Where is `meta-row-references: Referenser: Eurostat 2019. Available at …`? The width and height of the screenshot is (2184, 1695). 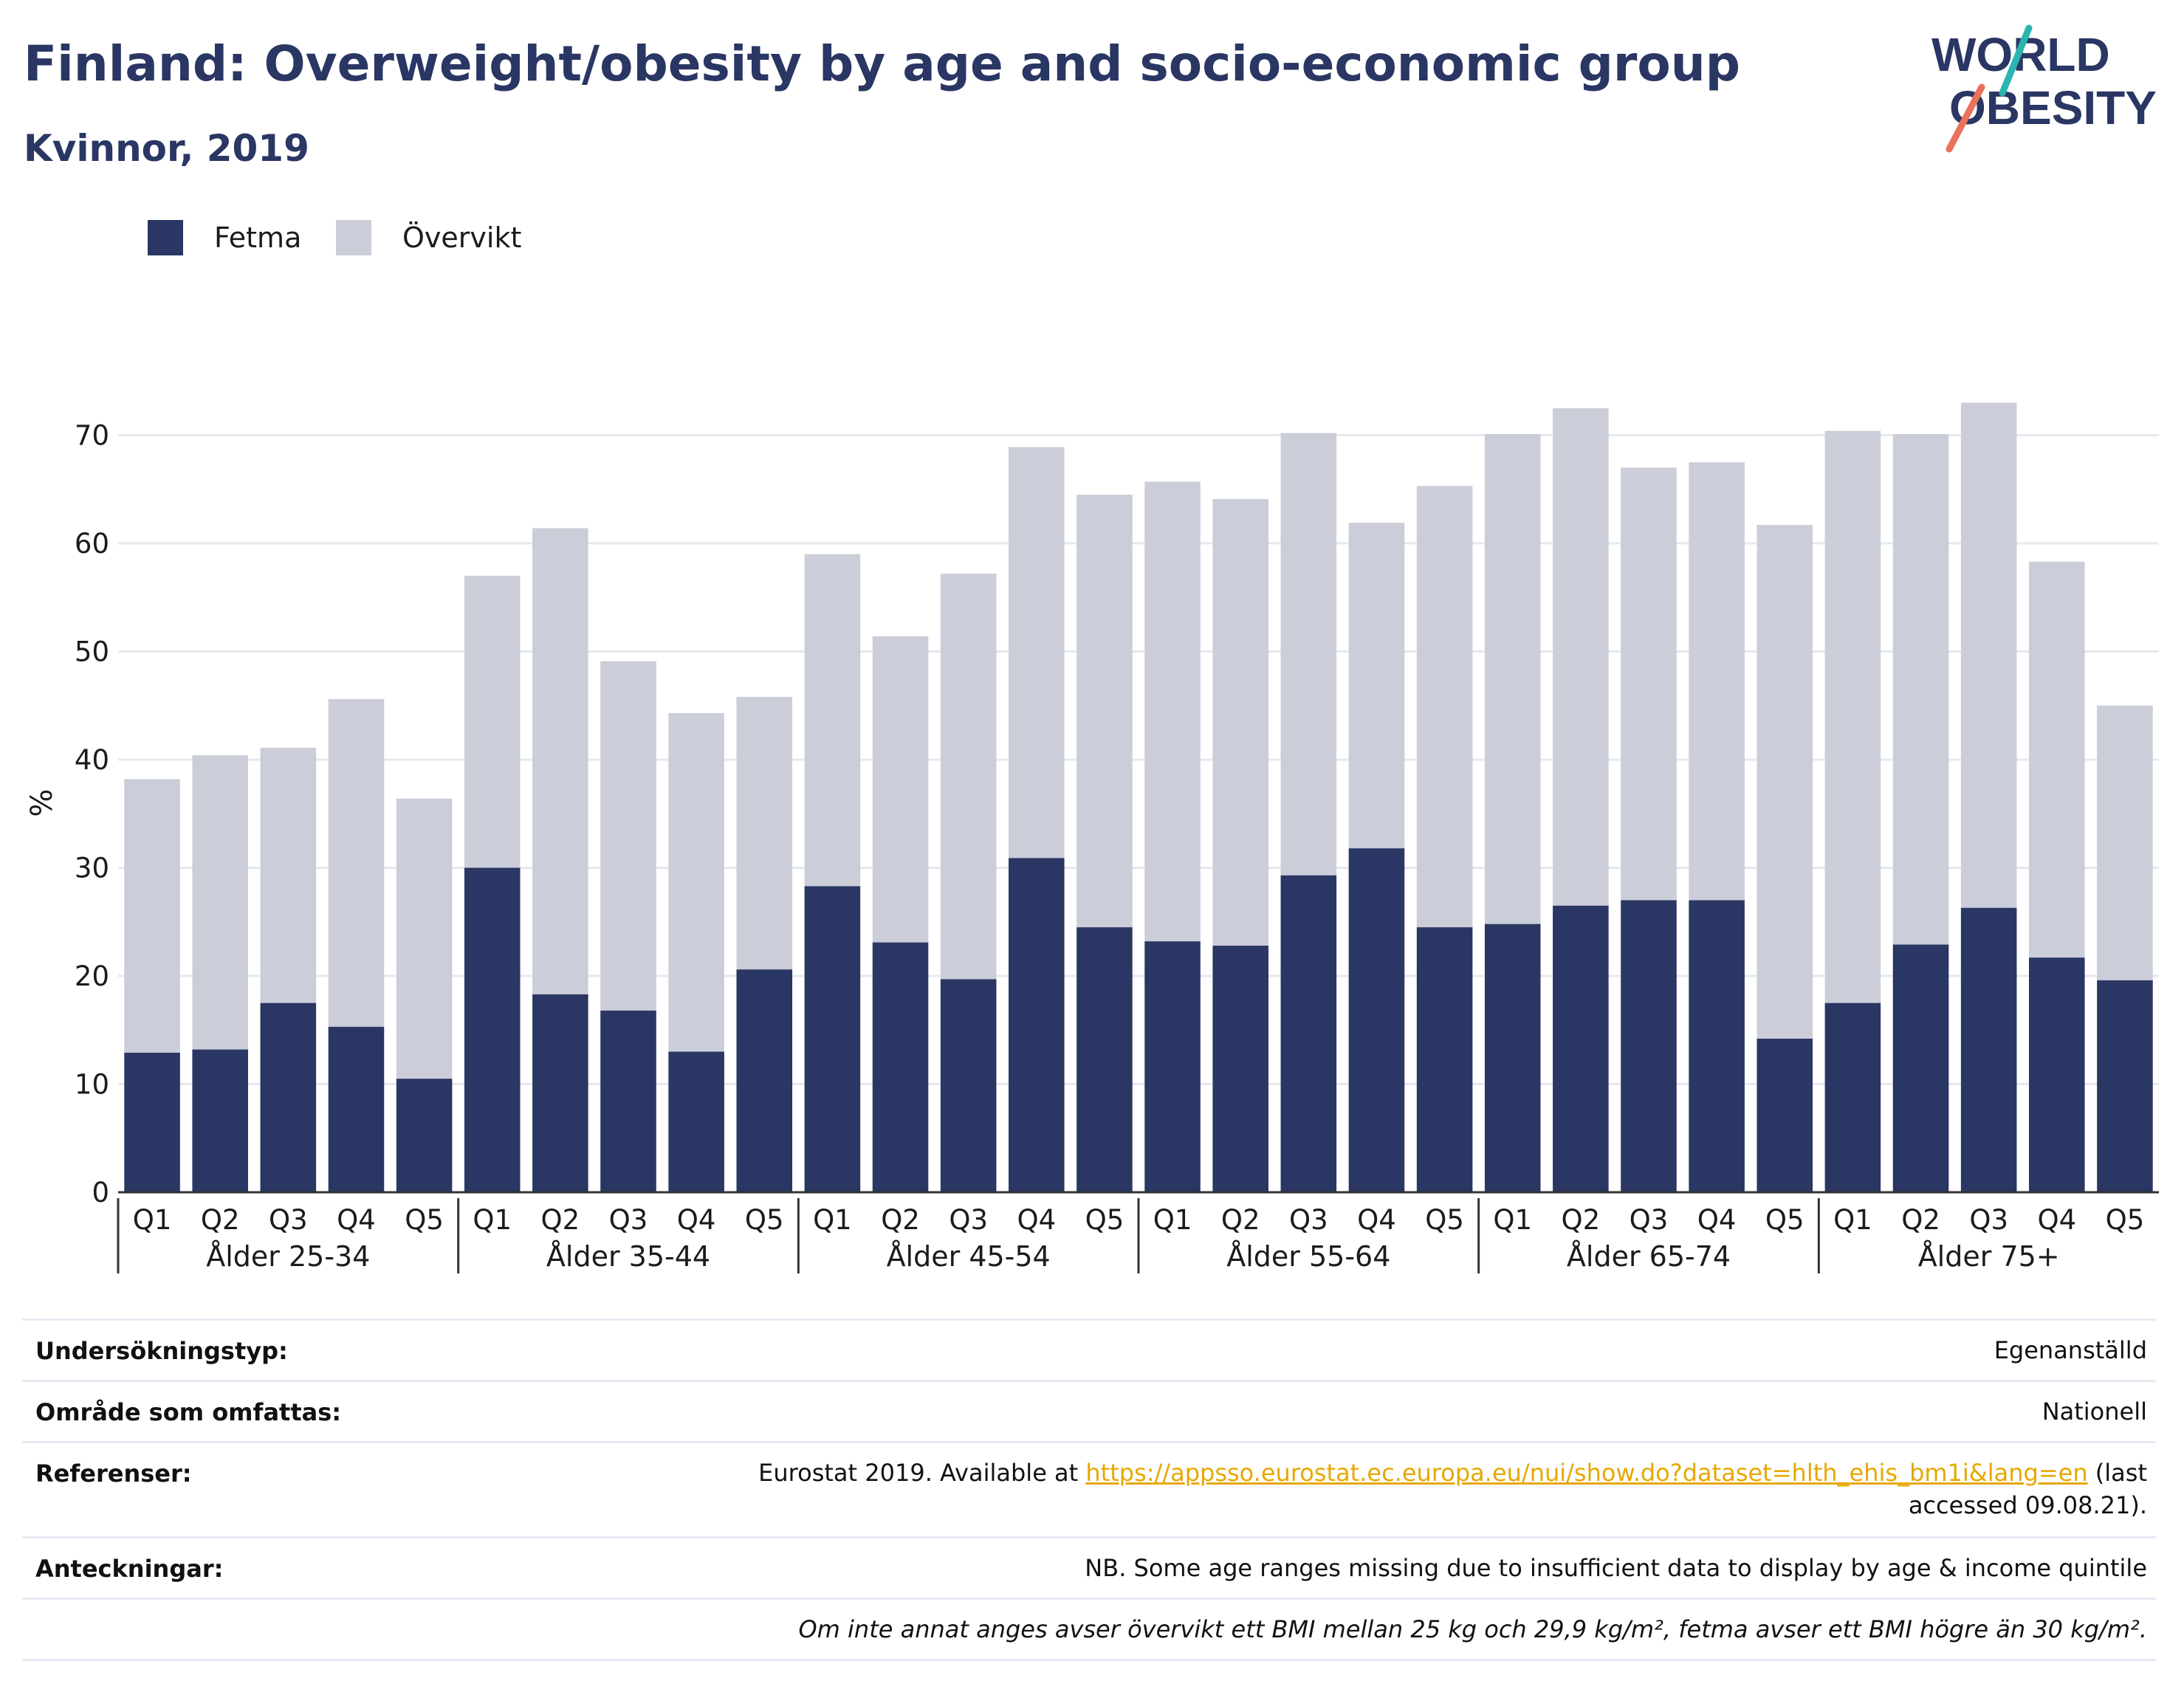
meta-row-references: Referenser: Eurostat 2019. Available at … is located at coordinates (1089, 1488).